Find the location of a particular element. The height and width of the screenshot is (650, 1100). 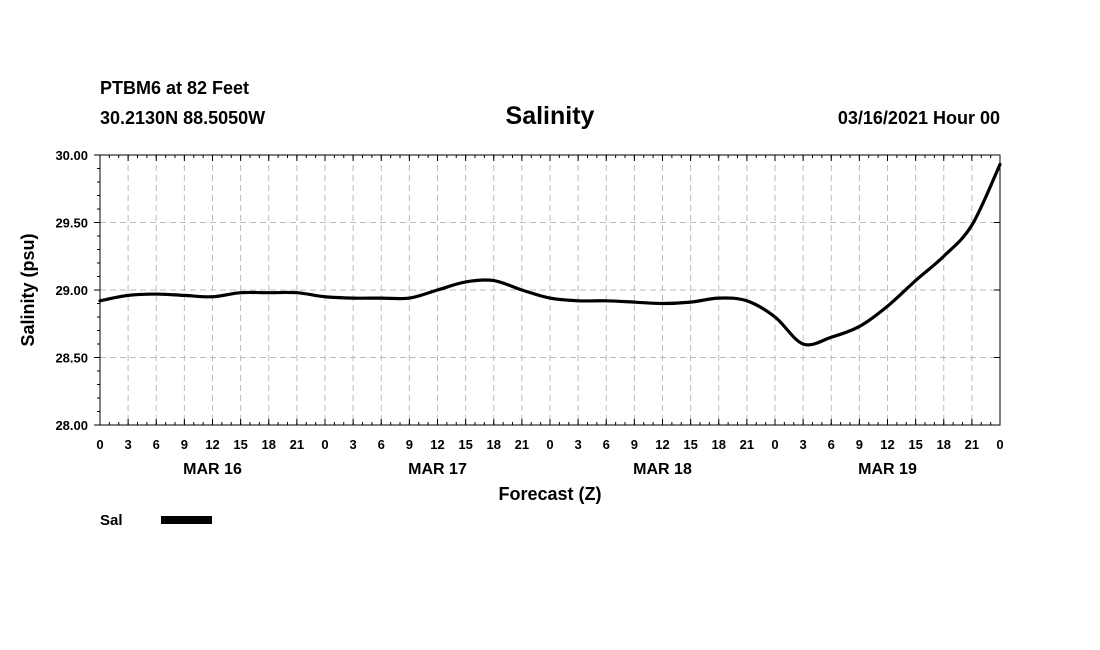

day-label: MAR 16 is located at coordinates (212, 469).